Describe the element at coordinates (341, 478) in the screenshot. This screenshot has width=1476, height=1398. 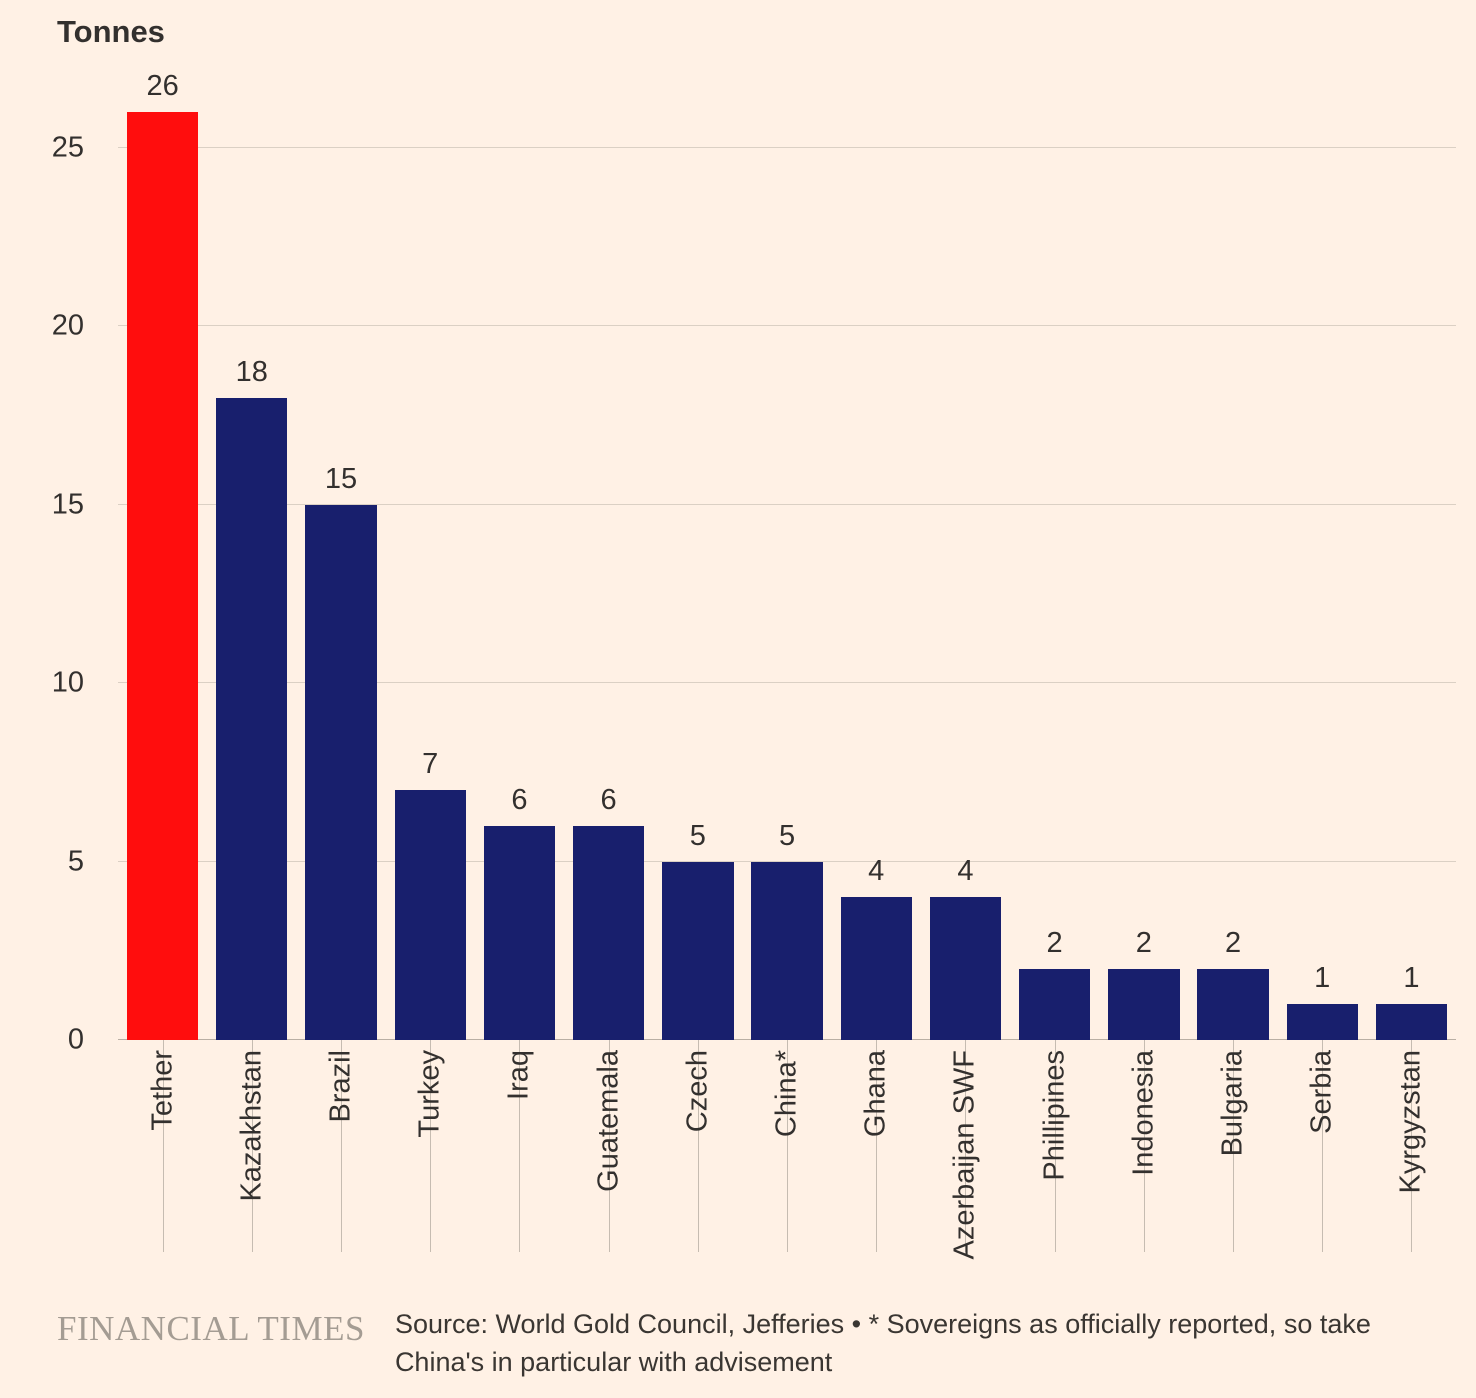
I see `bar-value-label: 15` at that location.